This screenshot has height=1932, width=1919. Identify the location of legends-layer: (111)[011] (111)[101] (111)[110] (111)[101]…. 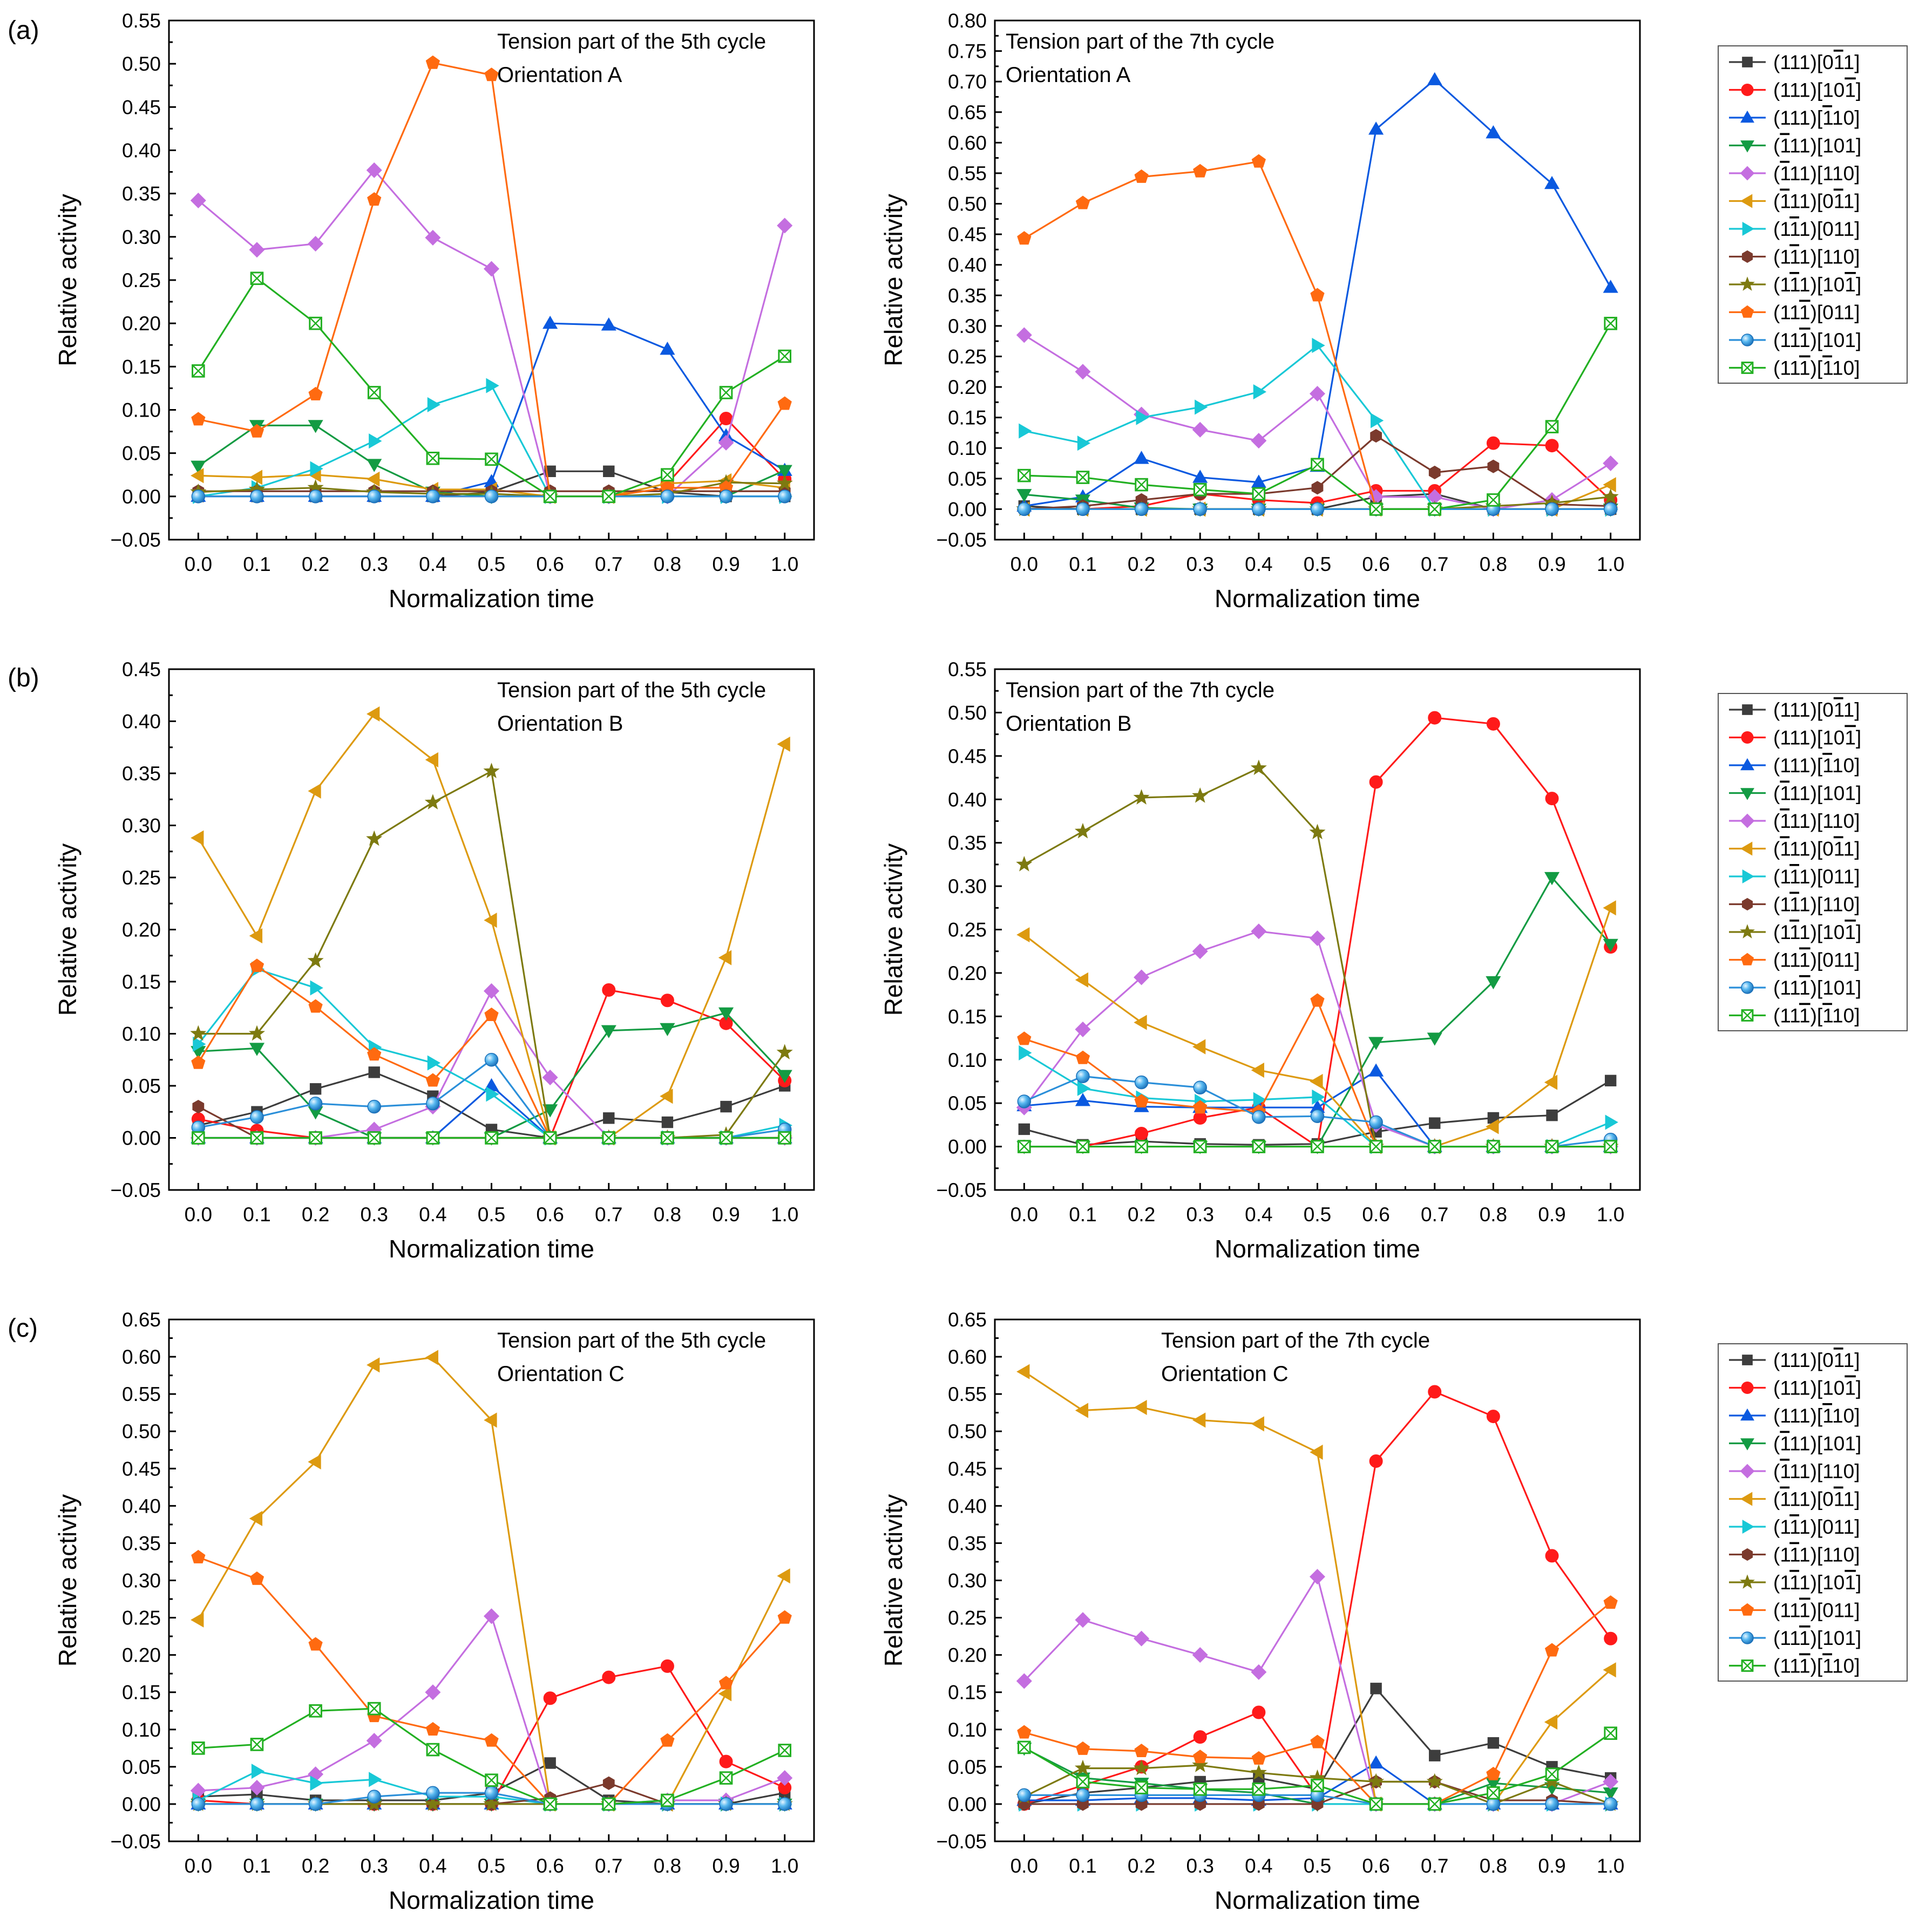
(1813, 864).